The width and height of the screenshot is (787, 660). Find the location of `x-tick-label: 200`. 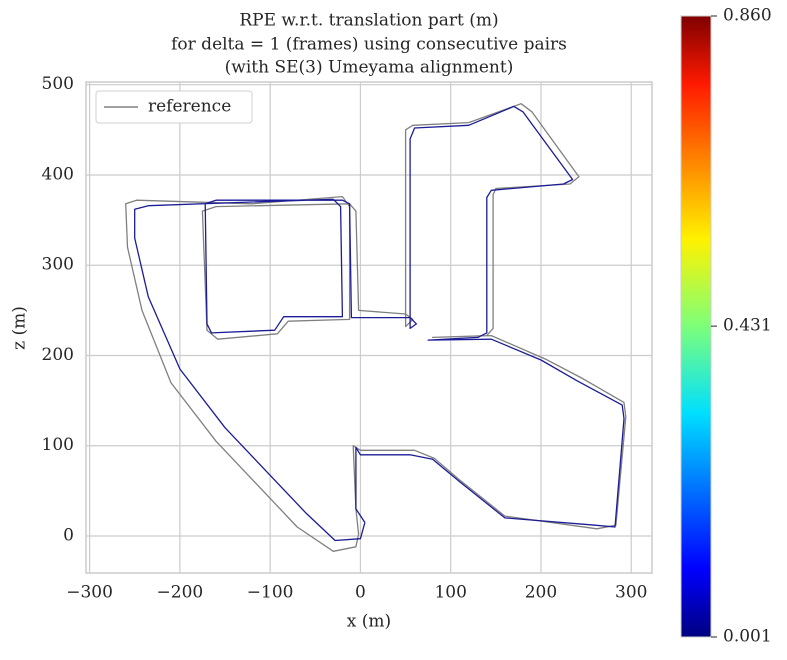

x-tick-label: 200 is located at coordinates (541, 593).